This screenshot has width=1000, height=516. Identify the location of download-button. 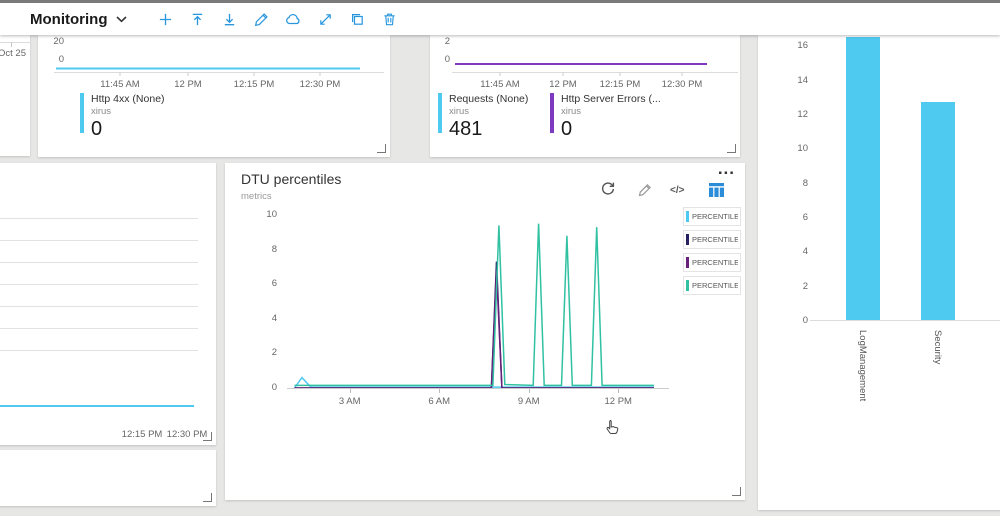
(229, 19).